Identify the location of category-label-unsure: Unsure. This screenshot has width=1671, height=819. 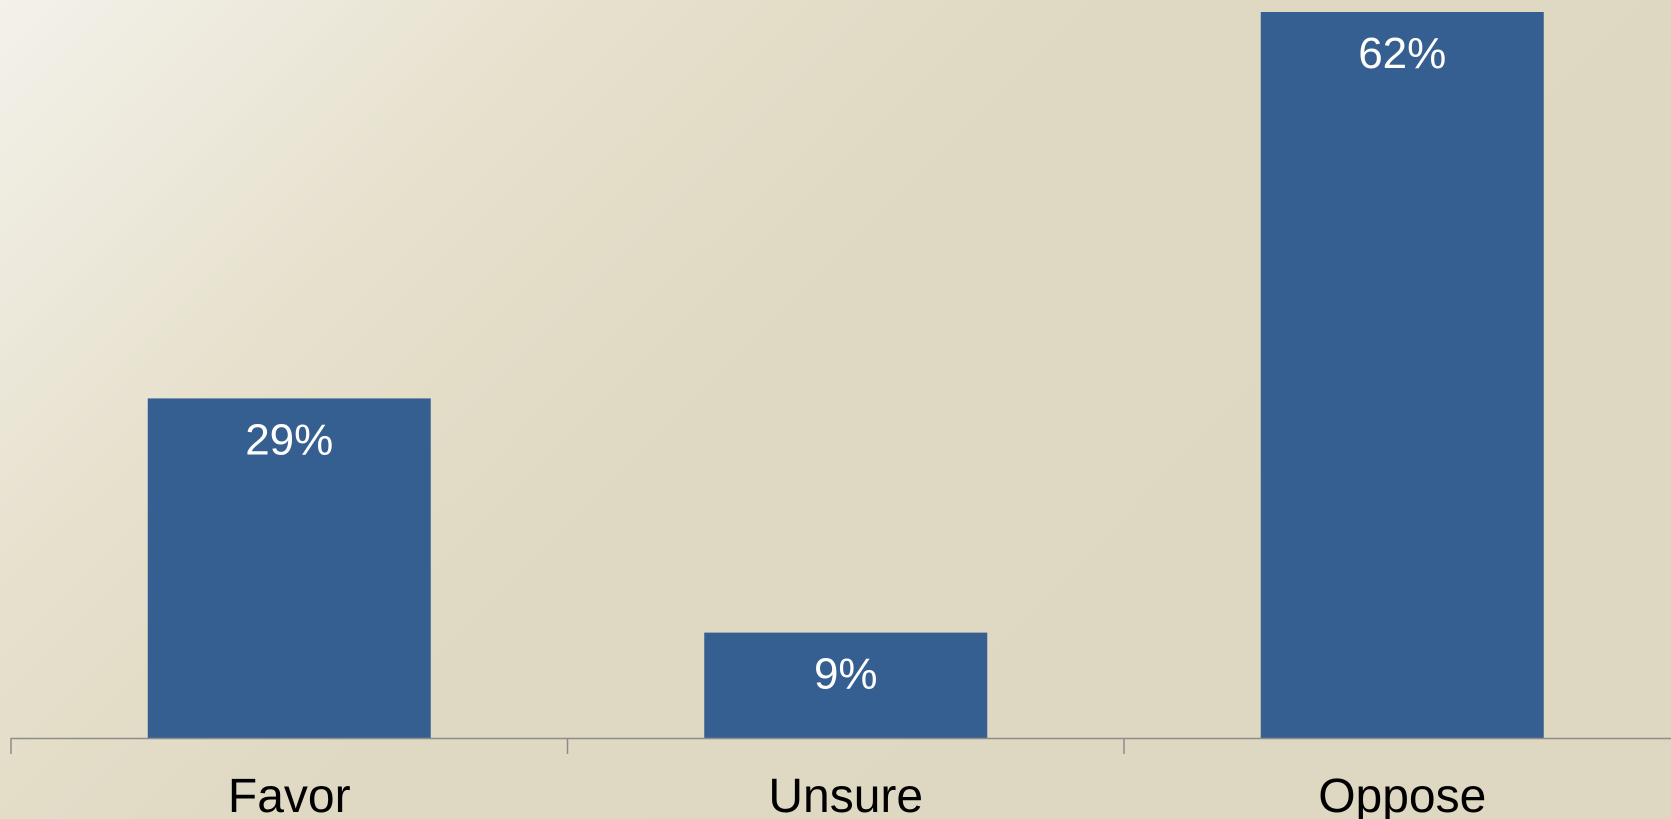
(845, 794).